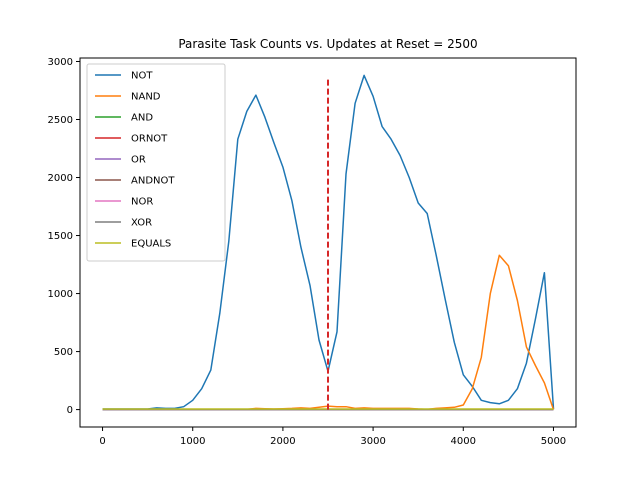  Describe the element at coordinates (192, 441) in the screenshot. I see `x-tick-label: 1000` at that location.